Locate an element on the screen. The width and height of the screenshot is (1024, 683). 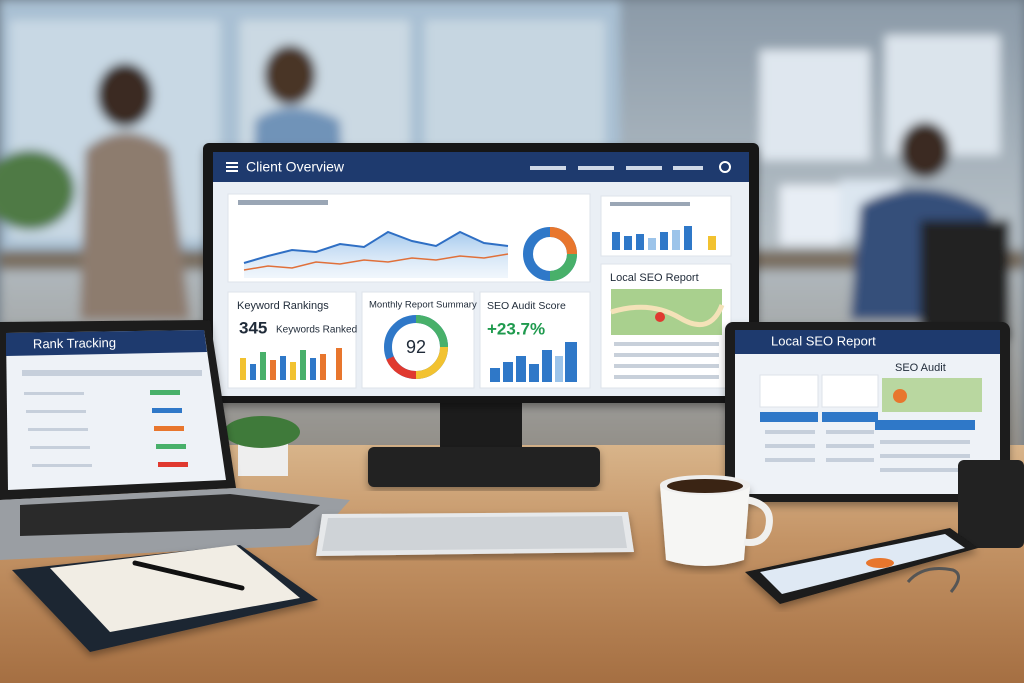
keyword-count: 345 is located at coordinates (253, 327).